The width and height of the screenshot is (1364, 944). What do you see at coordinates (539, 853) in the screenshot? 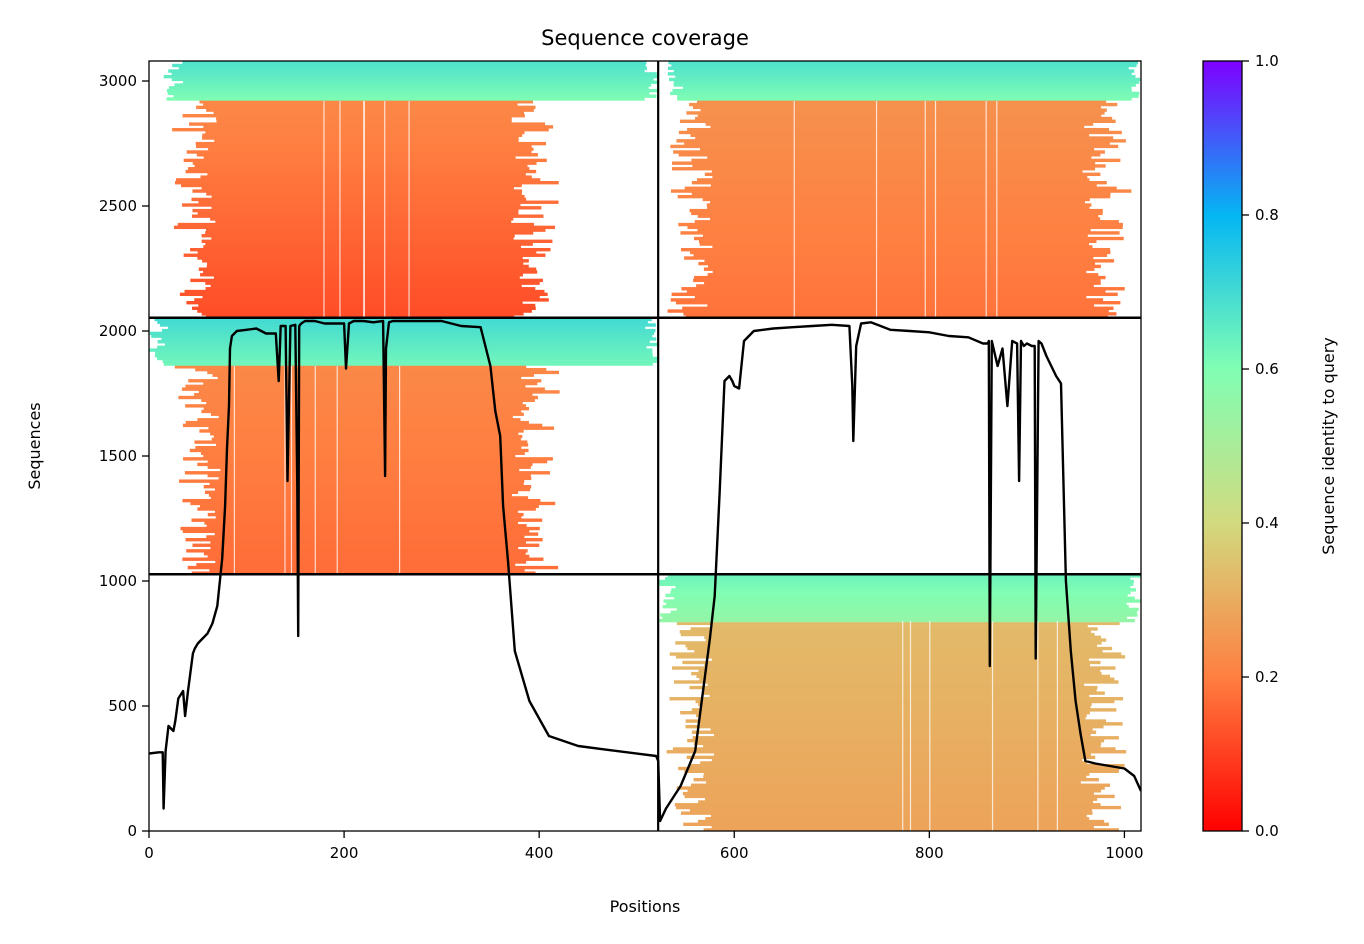
I see `x-tick-label: 400` at bounding box center [539, 853].